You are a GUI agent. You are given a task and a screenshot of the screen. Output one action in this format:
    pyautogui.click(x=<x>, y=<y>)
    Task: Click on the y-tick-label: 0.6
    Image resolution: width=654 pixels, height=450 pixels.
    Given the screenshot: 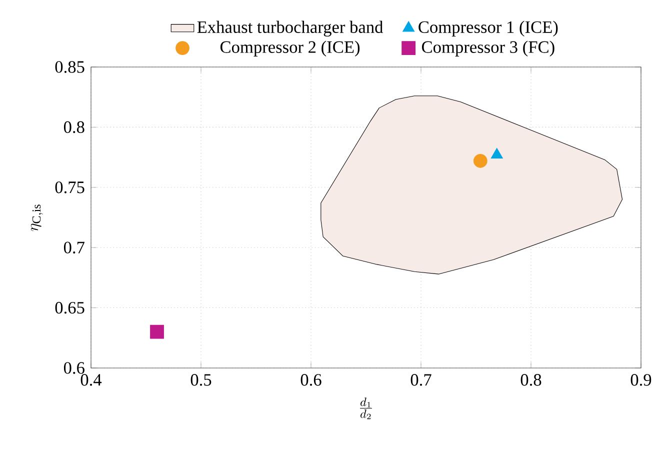 What is the action you would take?
    pyautogui.click(x=74, y=368)
    